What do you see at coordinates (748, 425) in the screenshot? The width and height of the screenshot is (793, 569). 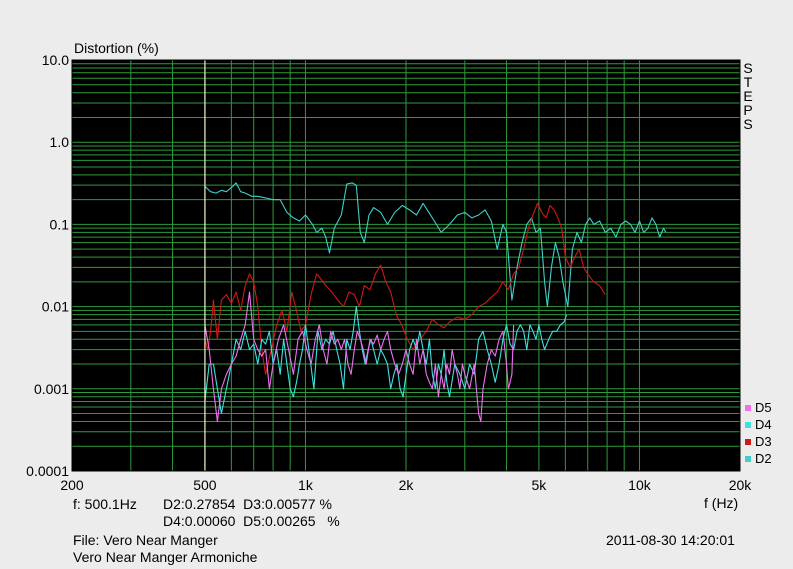 I see `legend-swatch-d4` at bounding box center [748, 425].